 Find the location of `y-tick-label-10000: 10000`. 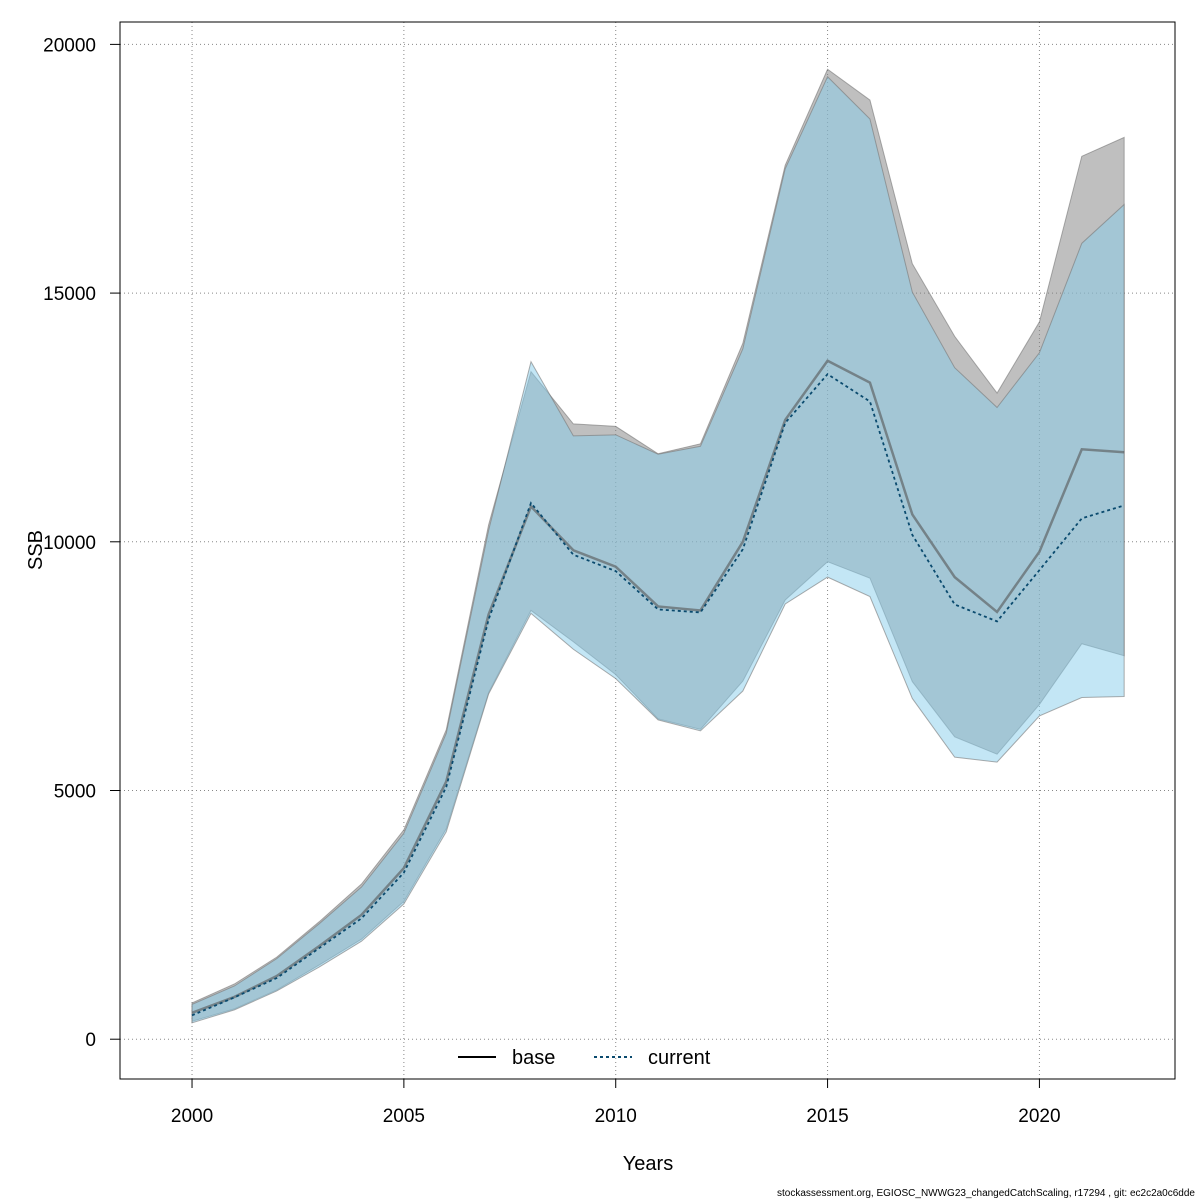

y-tick-label-10000: 10000 is located at coordinates (69, 543).